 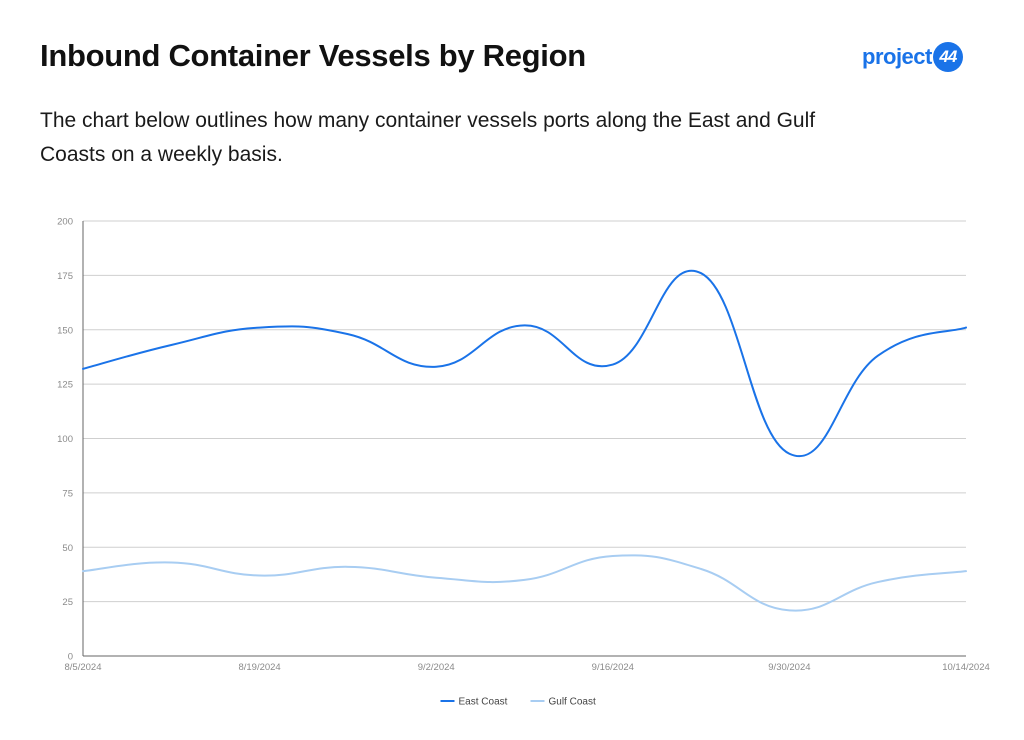 I want to click on x-tick-label: 9/2/2024, so click(x=436, y=667).